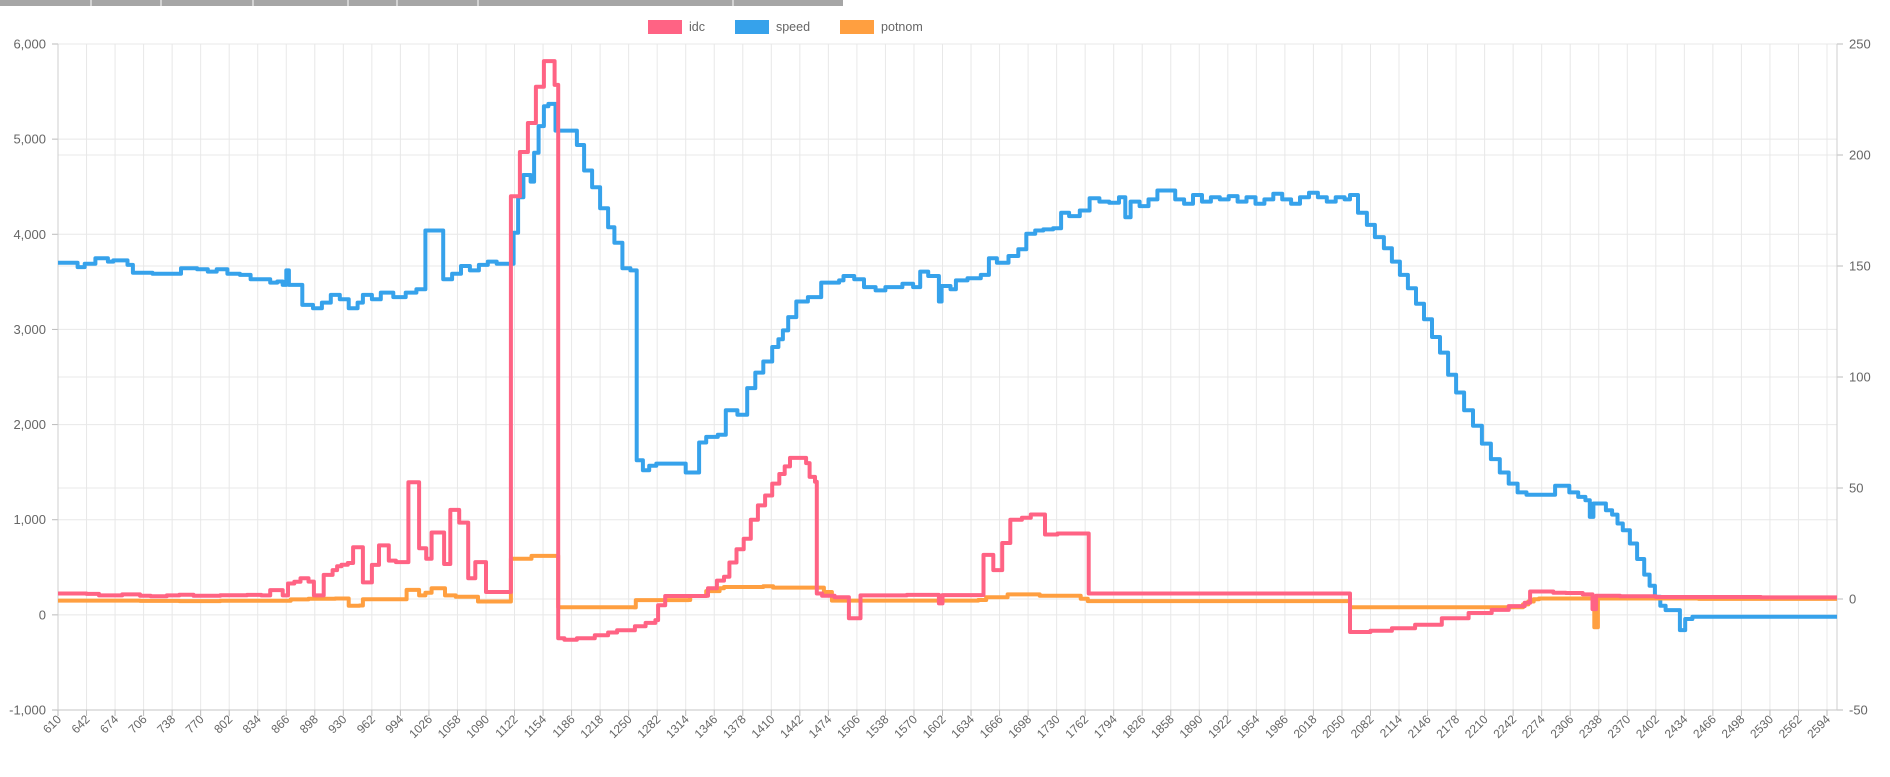 This screenshot has height=777, width=1890. I want to click on x-tick-label: 2434, so click(1676, 726).